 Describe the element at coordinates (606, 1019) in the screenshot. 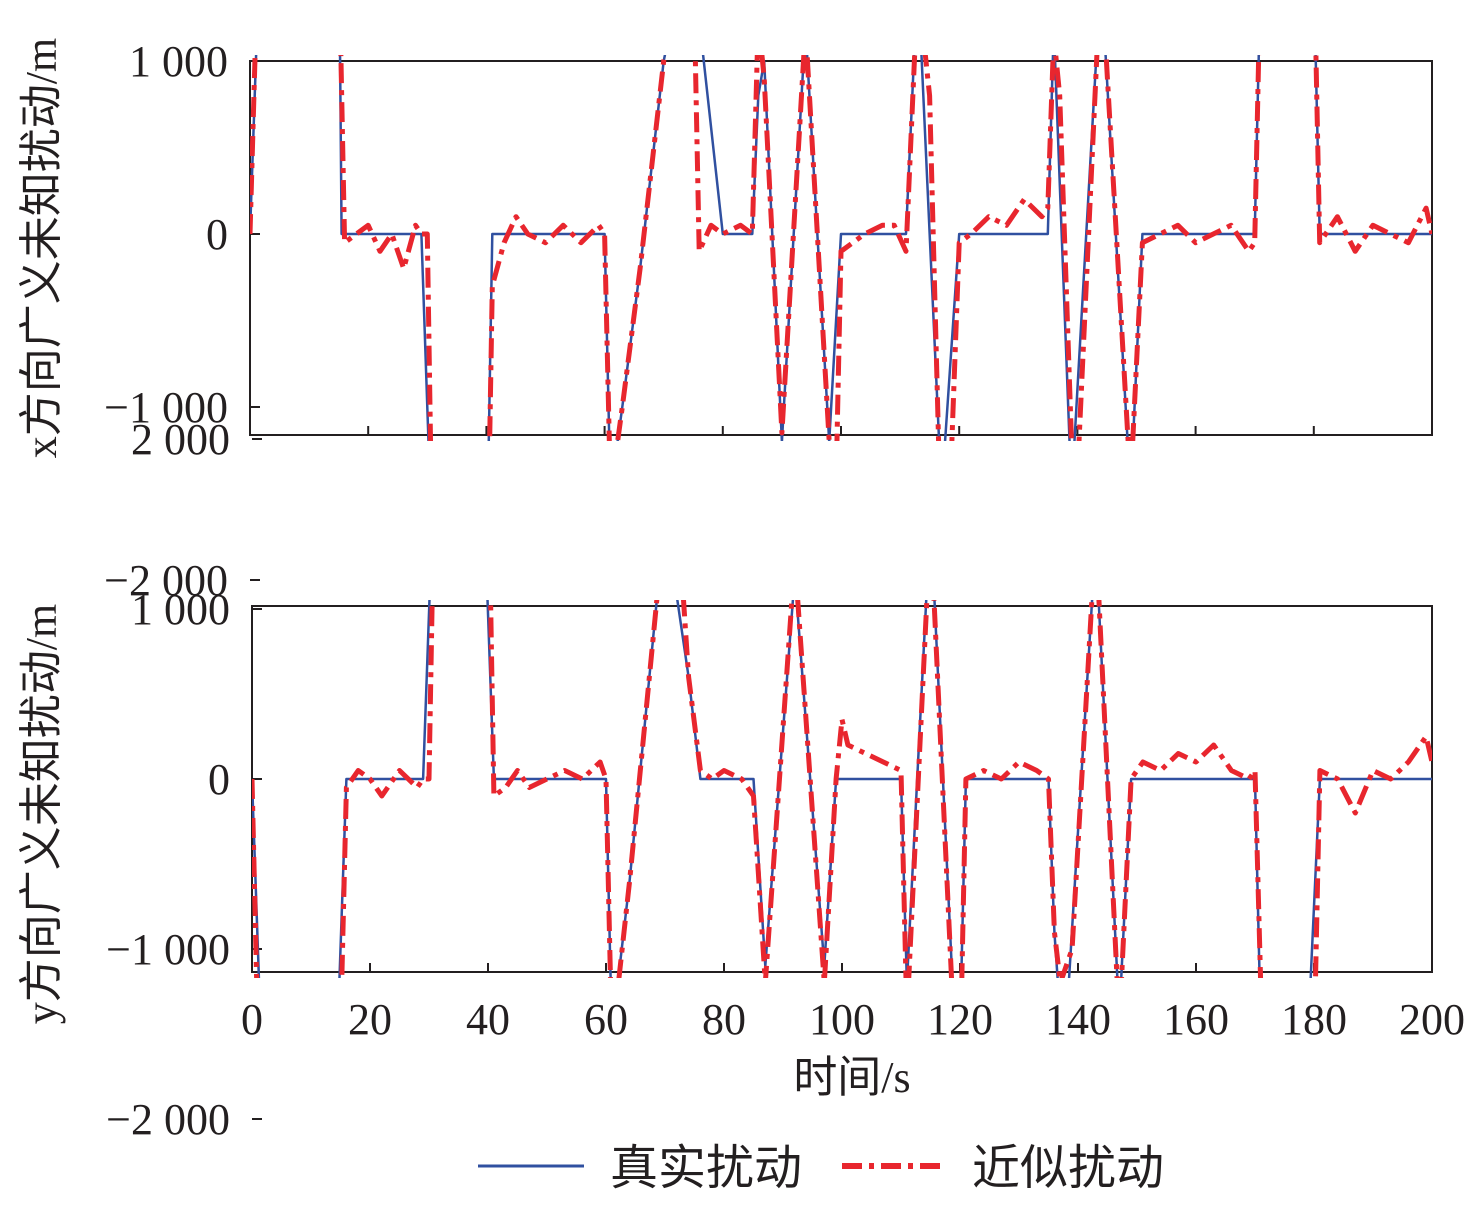

I see `x-tick-label: 60` at that location.